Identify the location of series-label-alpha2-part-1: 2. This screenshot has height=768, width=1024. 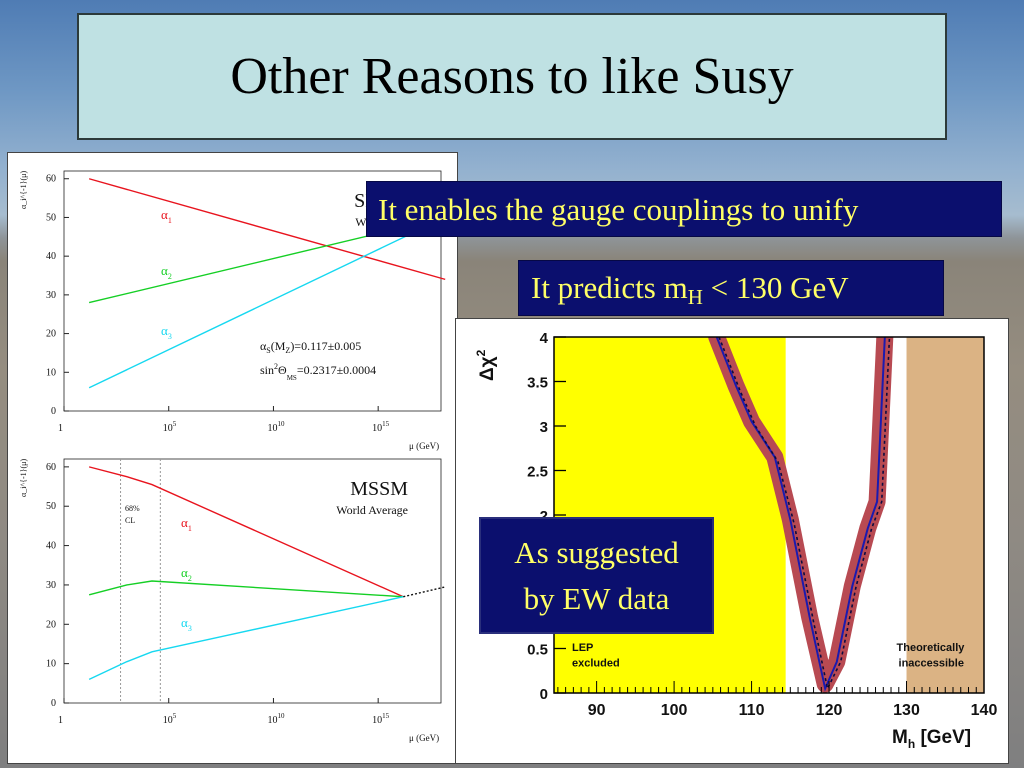
(170, 276).